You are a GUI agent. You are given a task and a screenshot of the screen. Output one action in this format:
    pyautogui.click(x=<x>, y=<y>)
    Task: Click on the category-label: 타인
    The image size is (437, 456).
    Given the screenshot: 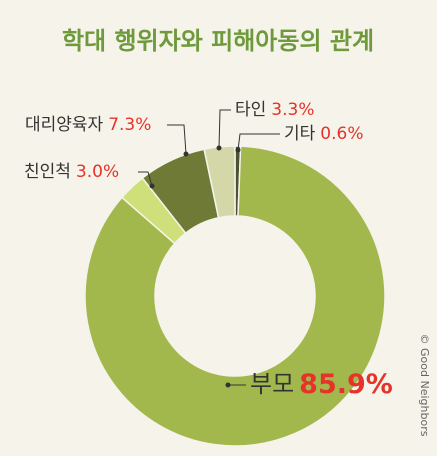 What is the action you would take?
    pyautogui.click(x=250, y=110)
    